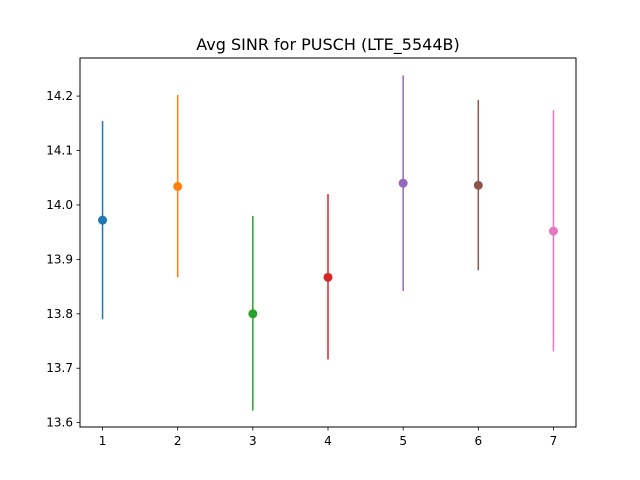 The image size is (640, 480). What do you see at coordinates (59, 151) in the screenshot?
I see `y-tick-label: 14.1` at bounding box center [59, 151].